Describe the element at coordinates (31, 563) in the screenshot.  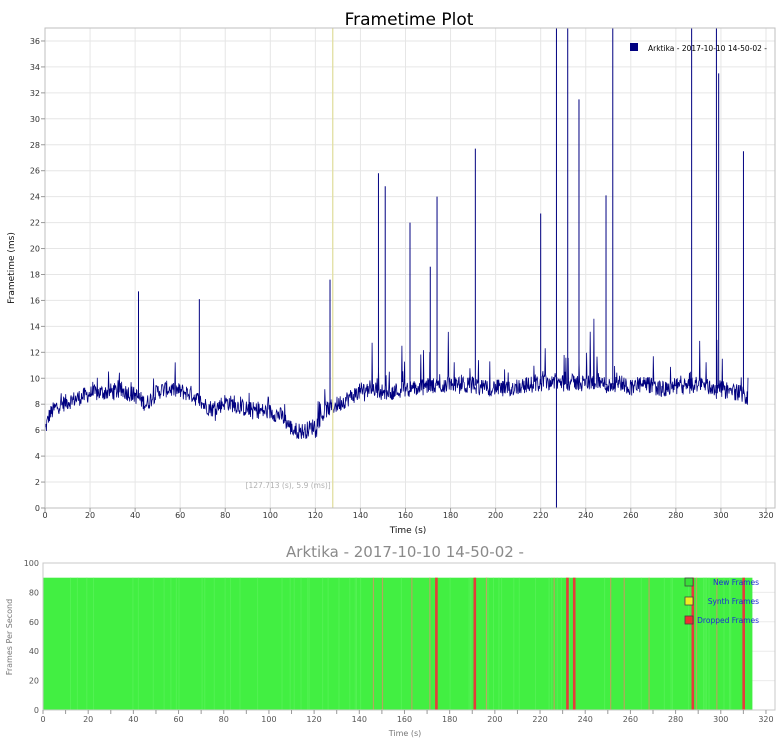
I see `fps-y-tick-label: 100` at that location.